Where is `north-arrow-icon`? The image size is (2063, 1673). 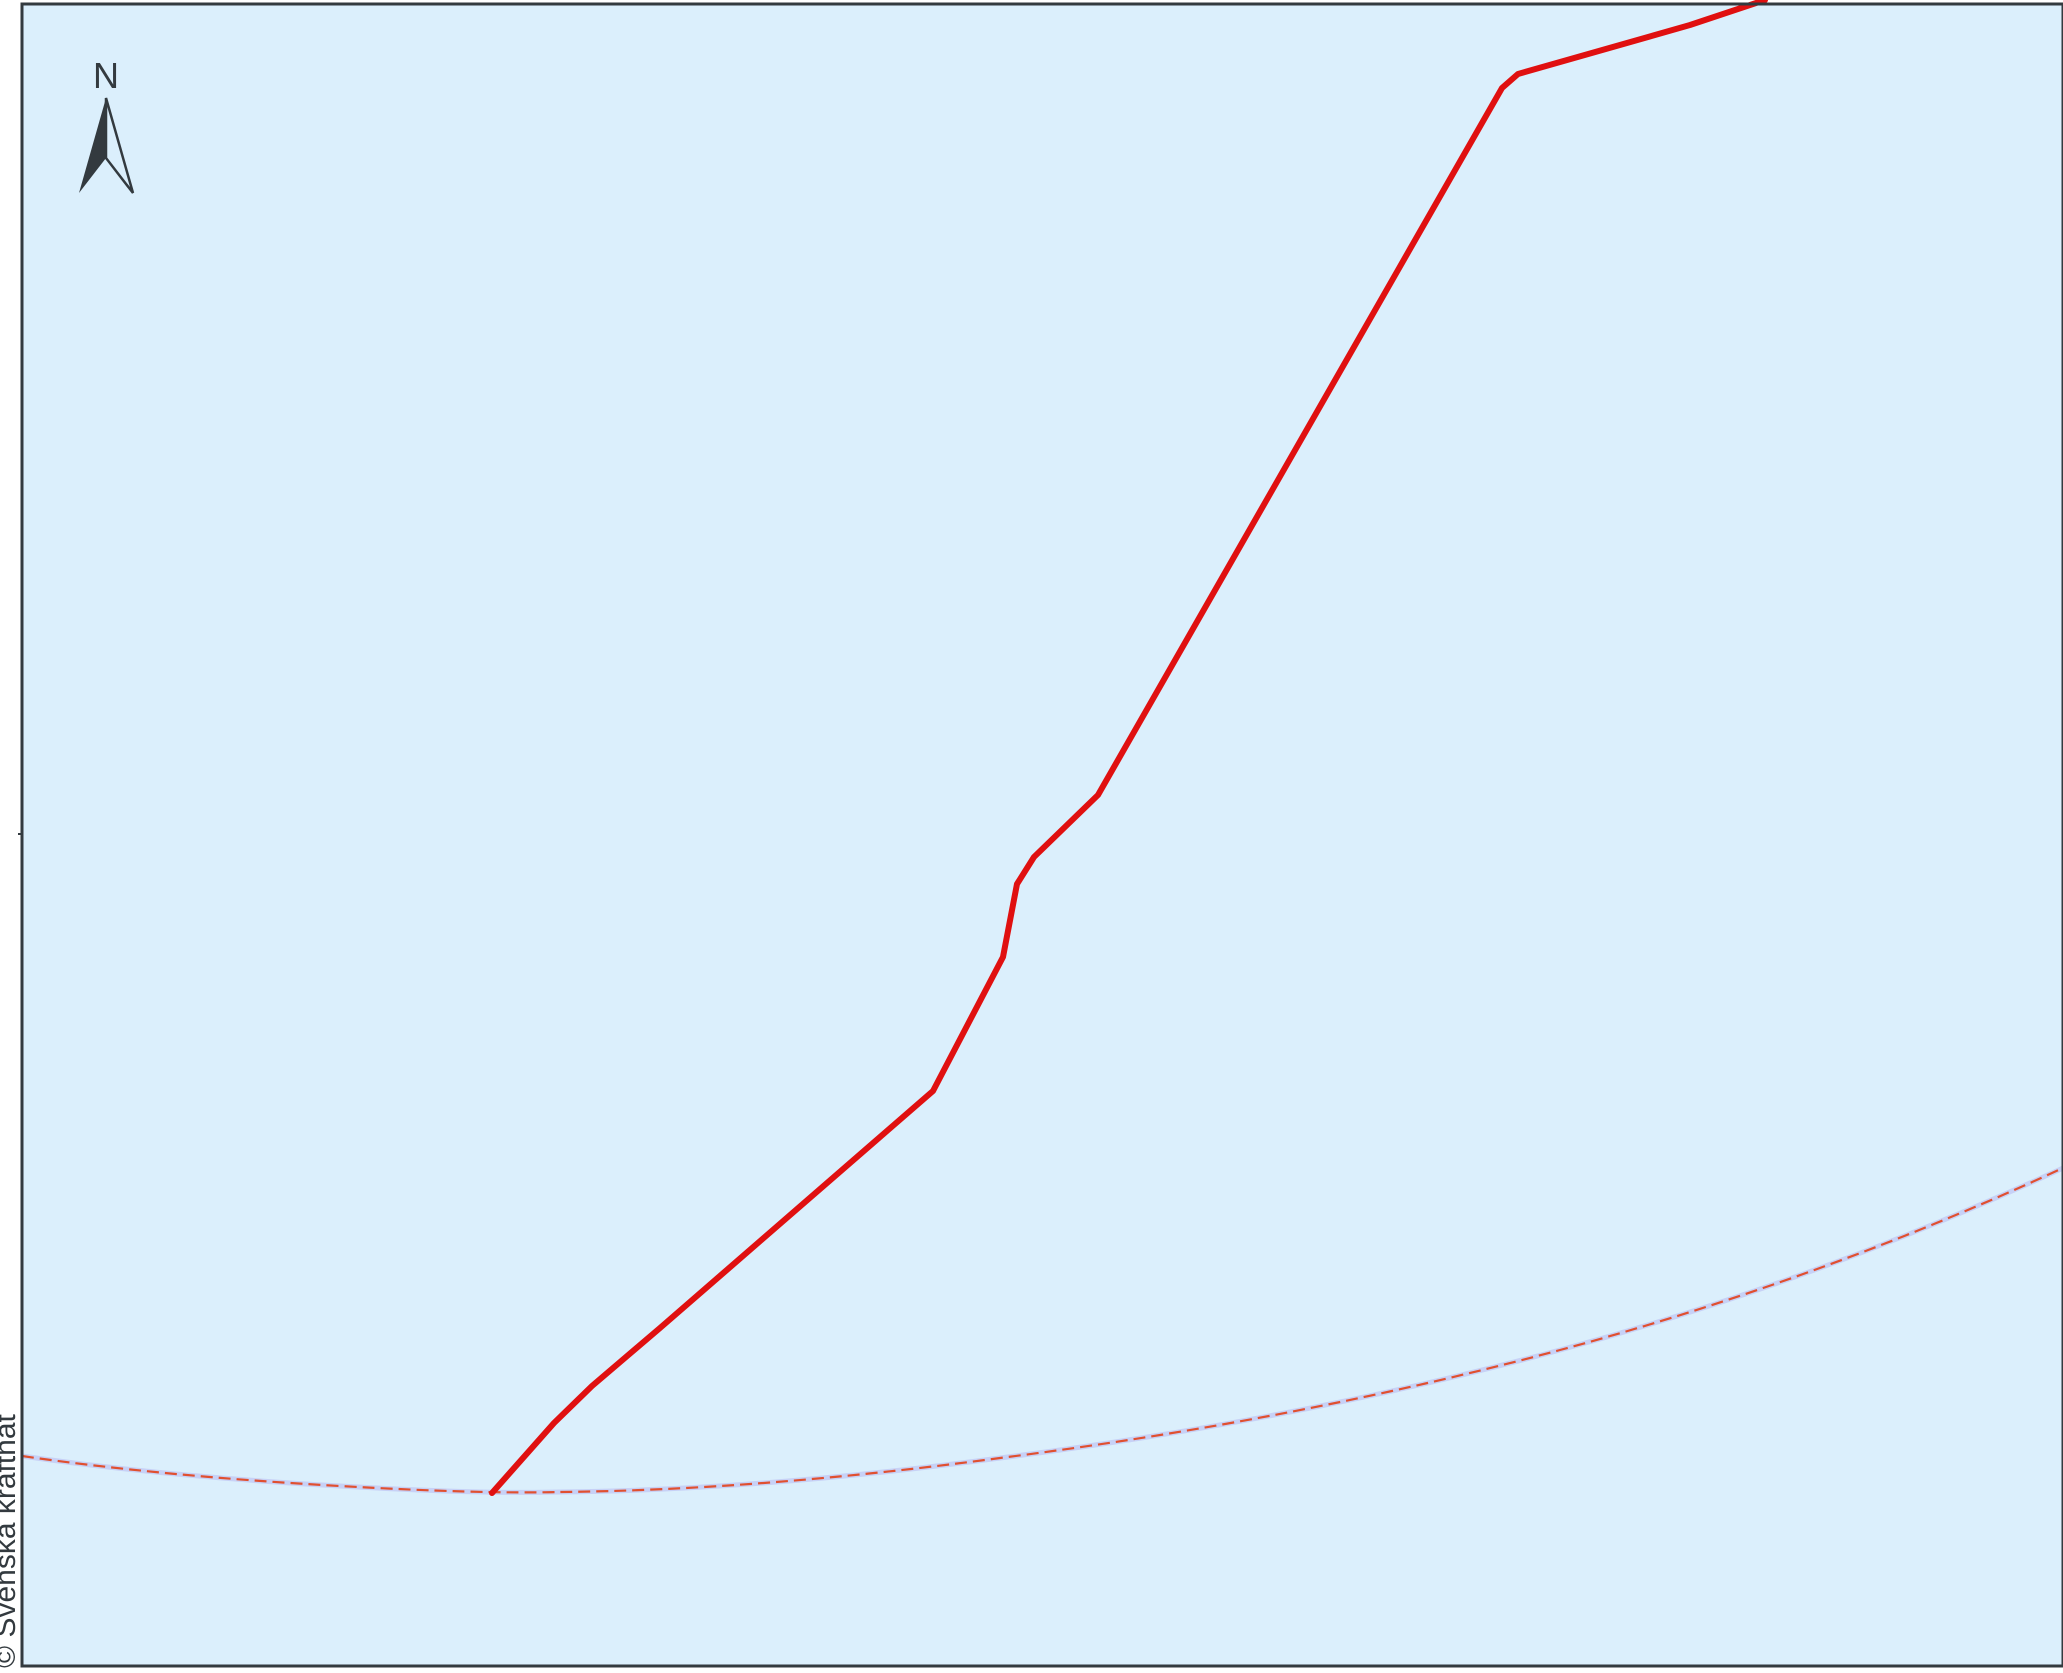
north-arrow-icon is located at coordinates (92, 145).